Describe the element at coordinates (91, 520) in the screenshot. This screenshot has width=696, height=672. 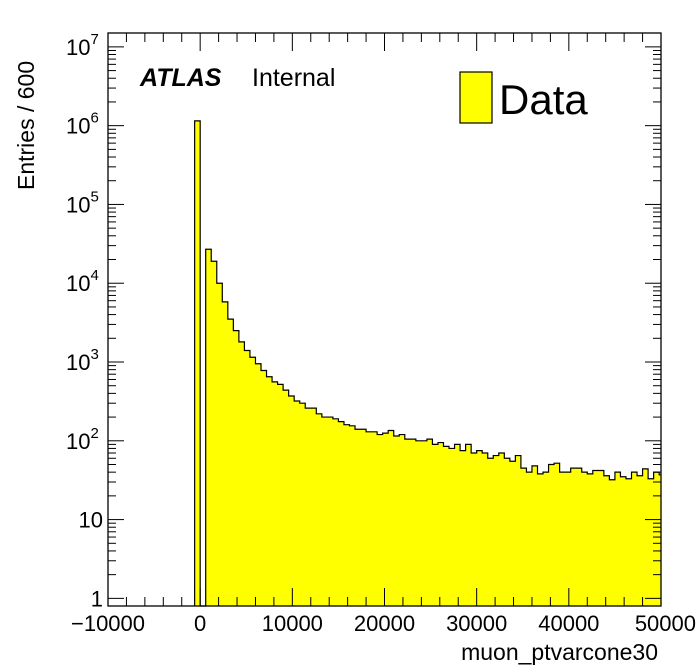
I see `y-tick-label: 10` at that location.